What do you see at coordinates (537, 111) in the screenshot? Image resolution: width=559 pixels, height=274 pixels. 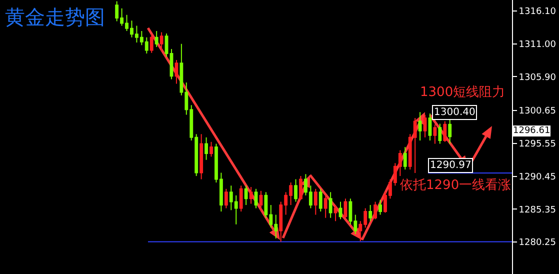 I see `y-tick-label: 1300.65` at bounding box center [537, 111].